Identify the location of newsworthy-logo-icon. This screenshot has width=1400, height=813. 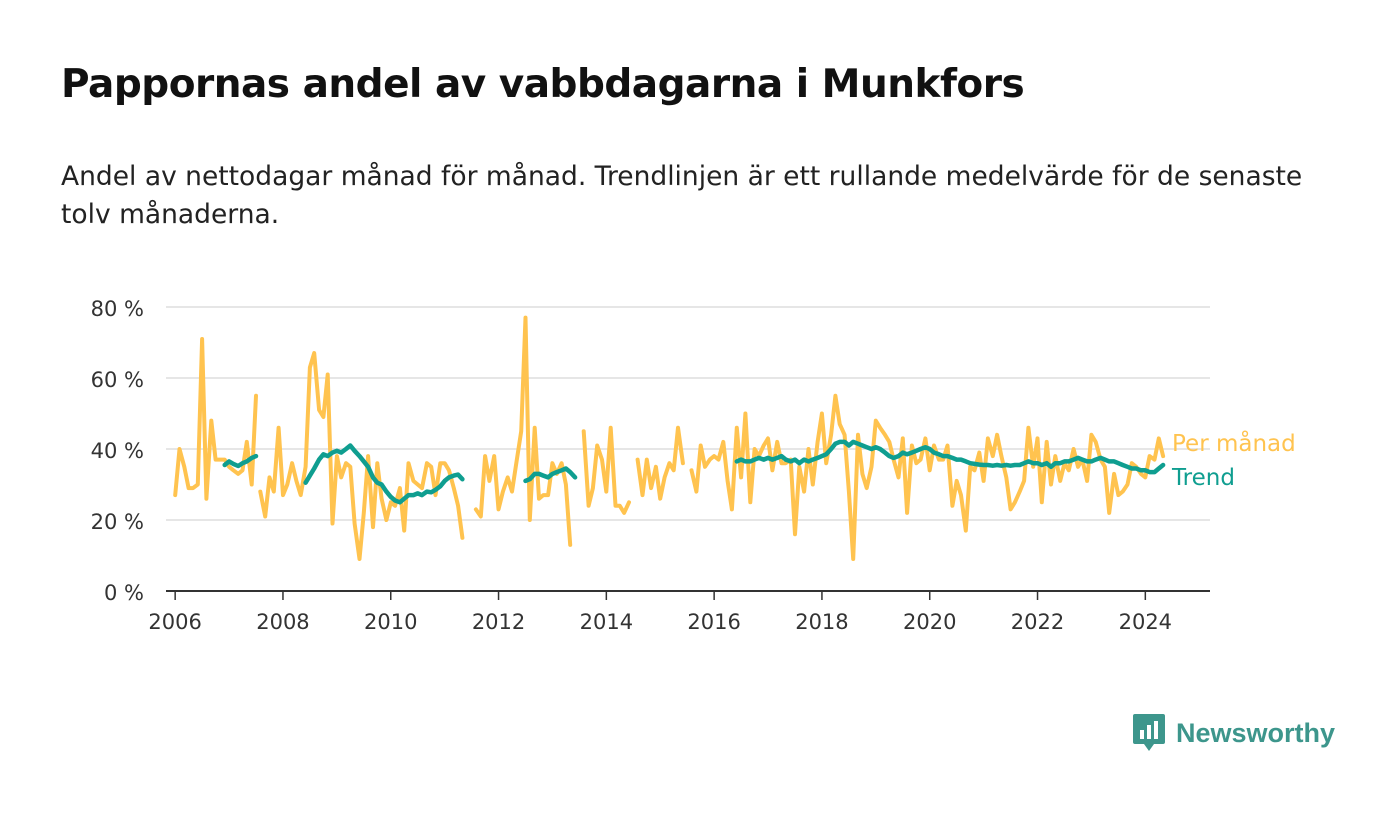
(1149, 732).